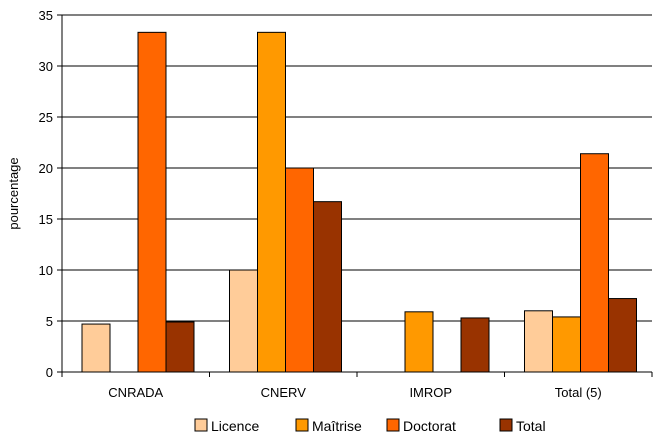 The width and height of the screenshot is (657, 440). Describe the element at coordinates (393, 425) in the screenshot. I see `legend-swatch-doctorat` at that location.